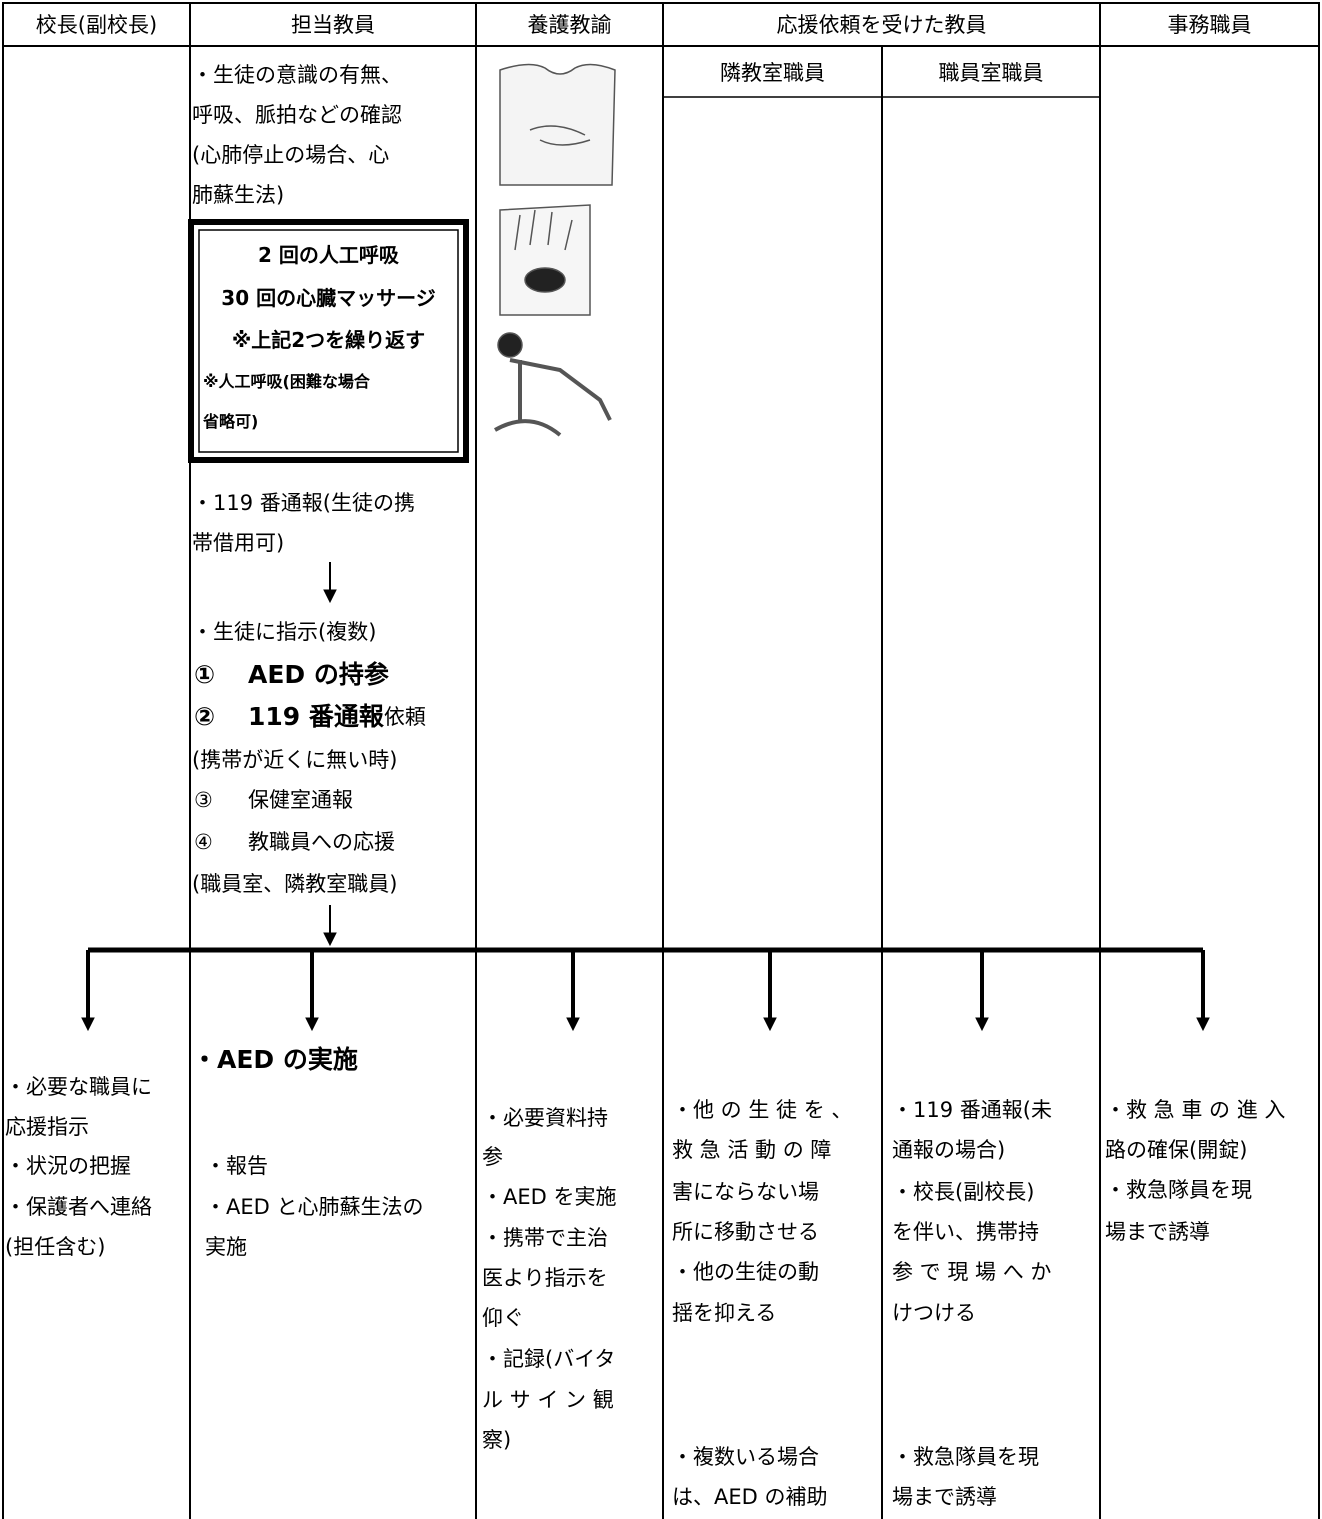  I want to click on text: 医より指示を, so click(545, 1278).